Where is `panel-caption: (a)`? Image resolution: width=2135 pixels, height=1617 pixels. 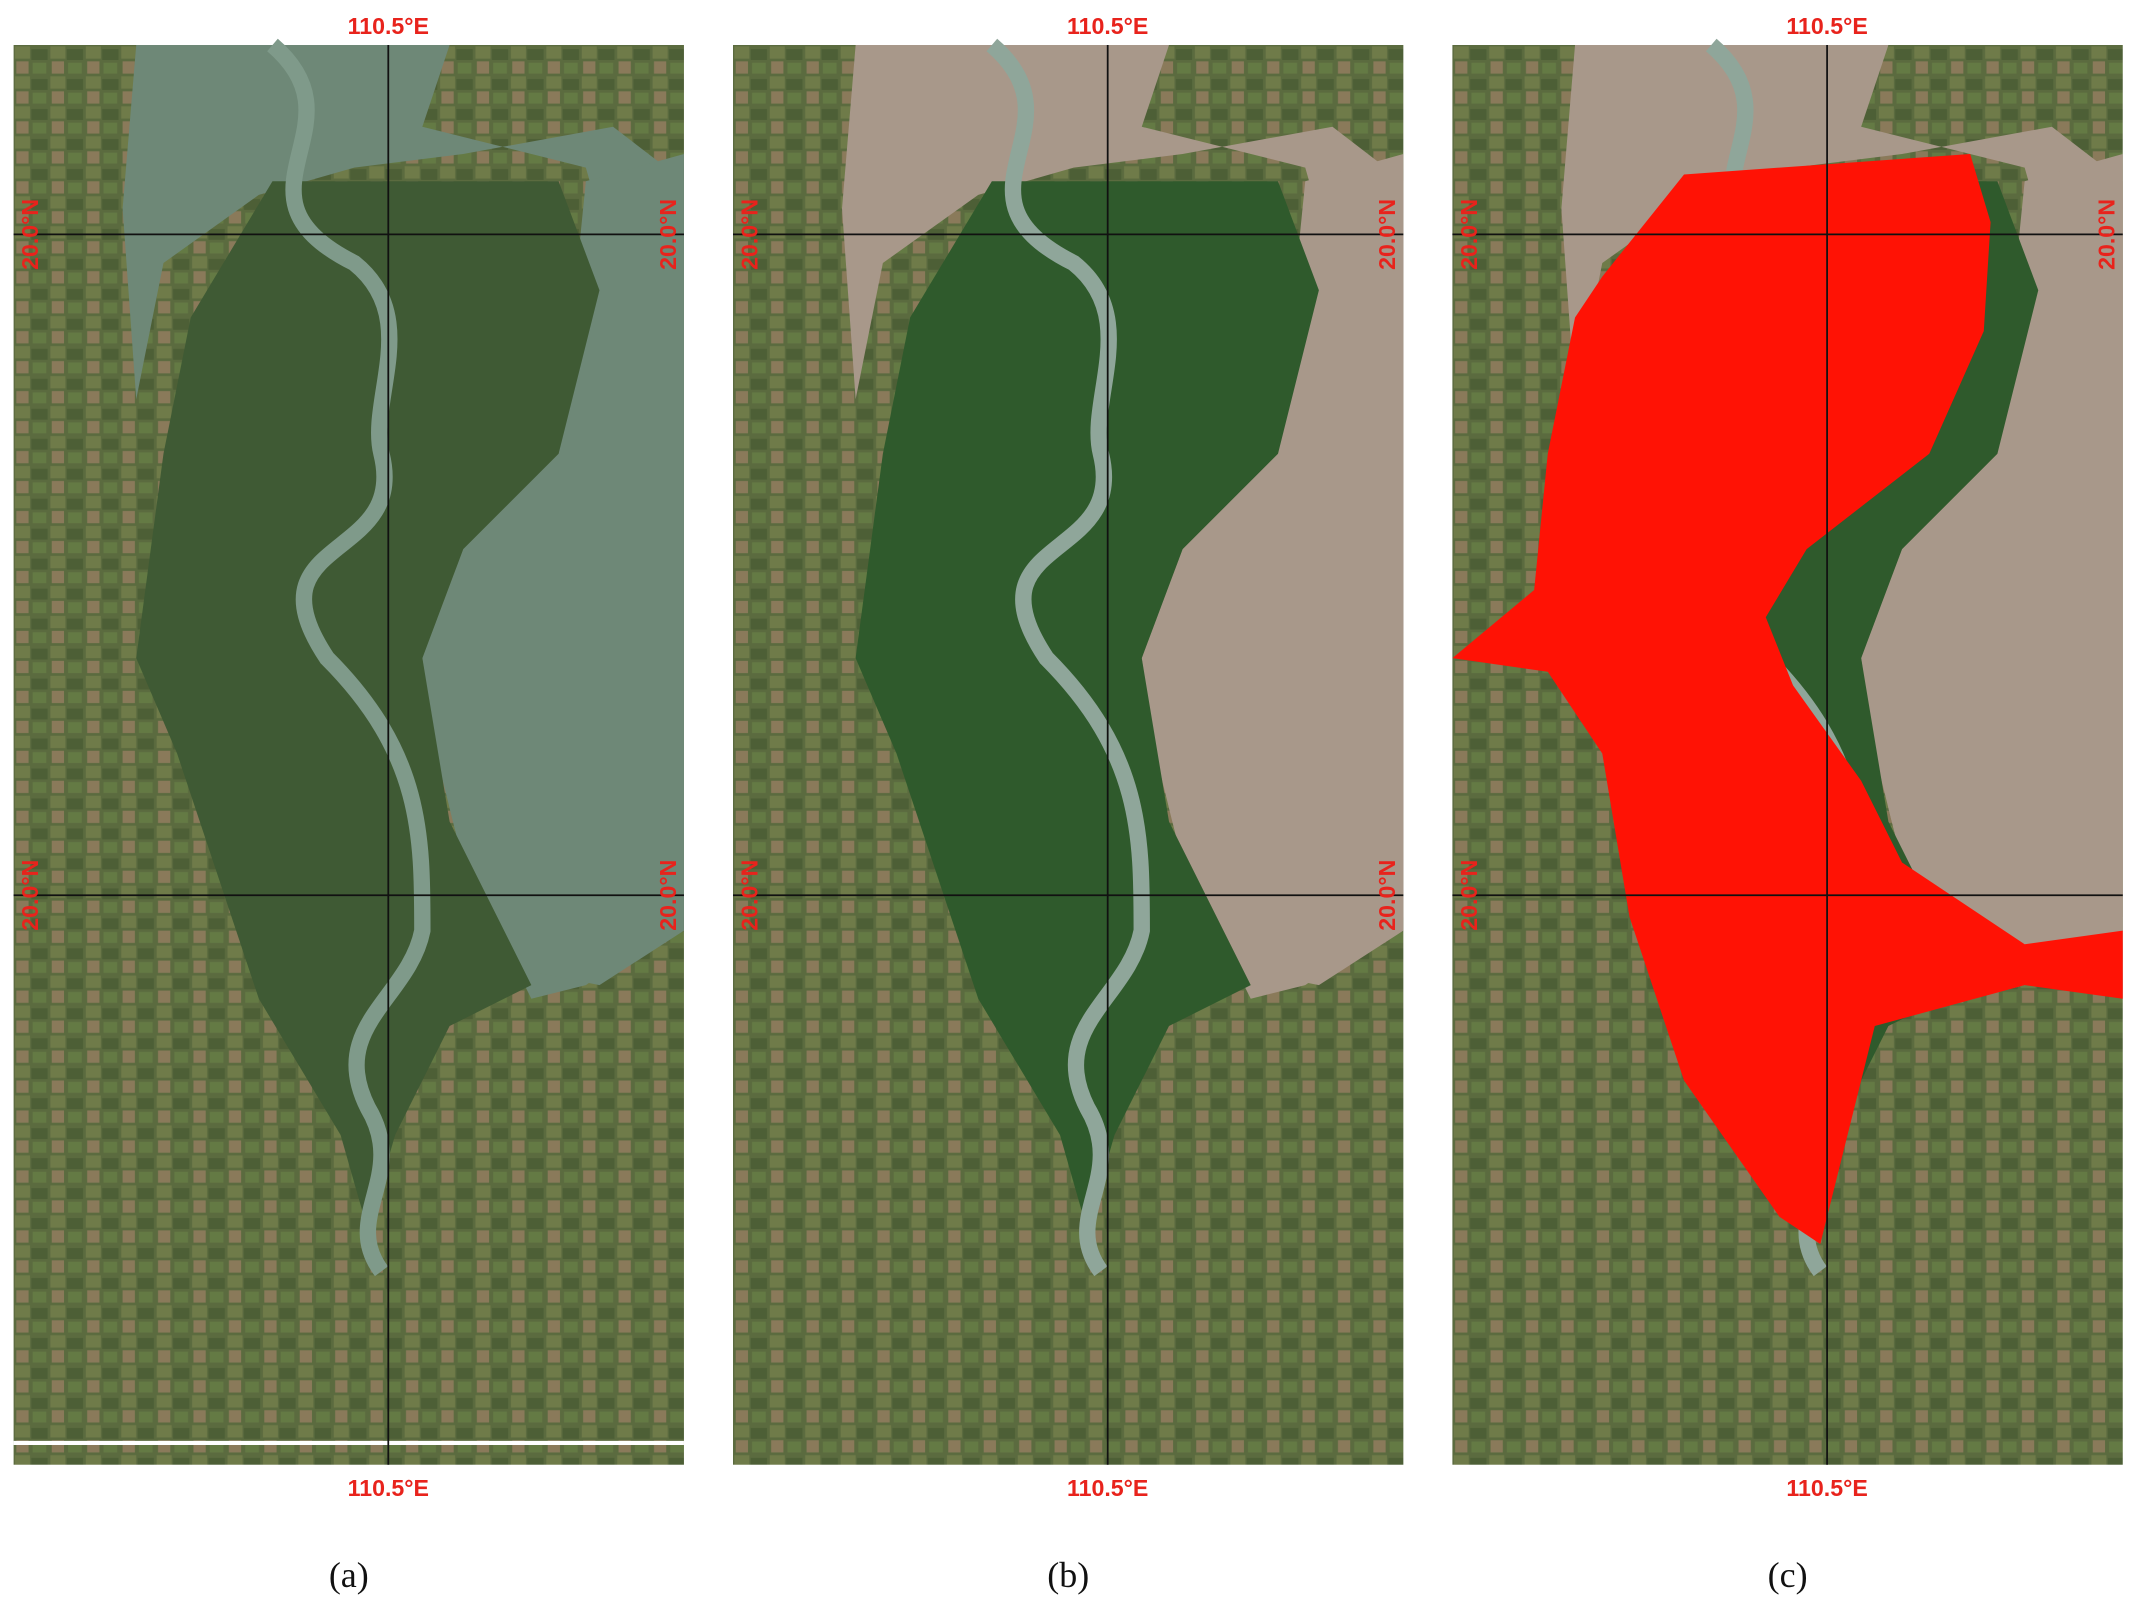
panel-caption: (a) is located at coordinates (349, 1575).